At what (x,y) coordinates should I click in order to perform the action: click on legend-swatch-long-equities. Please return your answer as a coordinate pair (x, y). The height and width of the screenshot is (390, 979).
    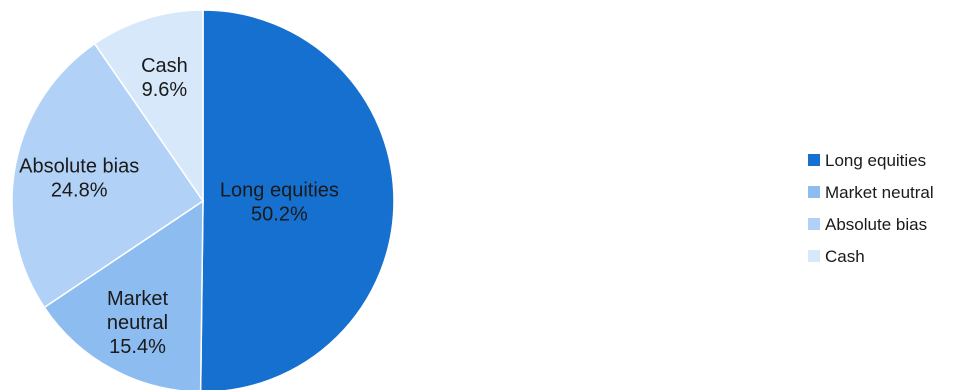
    Looking at the image, I should click on (814, 160).